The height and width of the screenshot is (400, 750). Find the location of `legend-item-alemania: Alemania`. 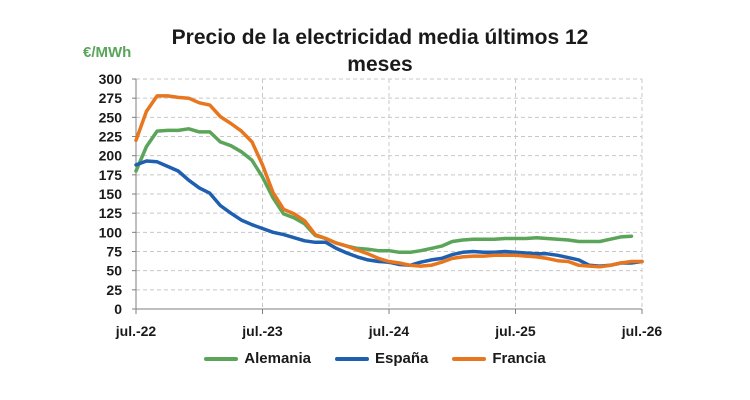

legend-item-alemania: Alemania is located at coordinates (257, 358).